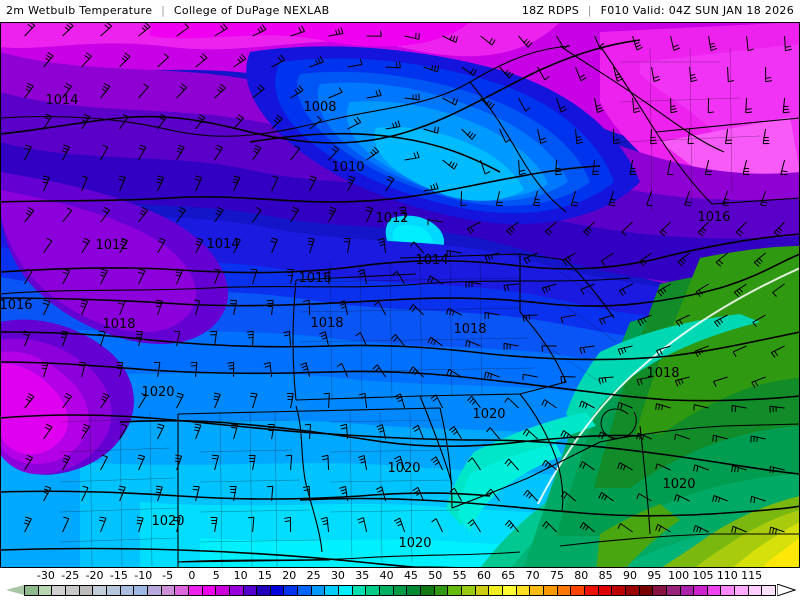 The width and height of the screenshot is (800, 600). Describe the element at coordinates (289, 575) in the screenshot. I see `colorbar-tick-label: 20` at that location.